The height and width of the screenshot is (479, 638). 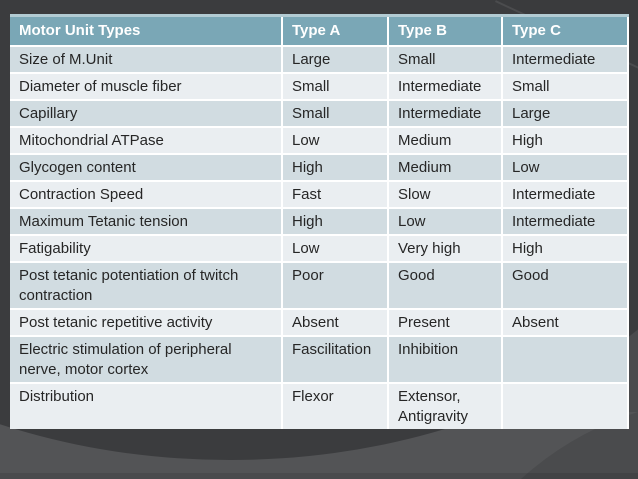 I want to click on table-row: Glycogen content High Medium Low, so click(x=319, y=168).